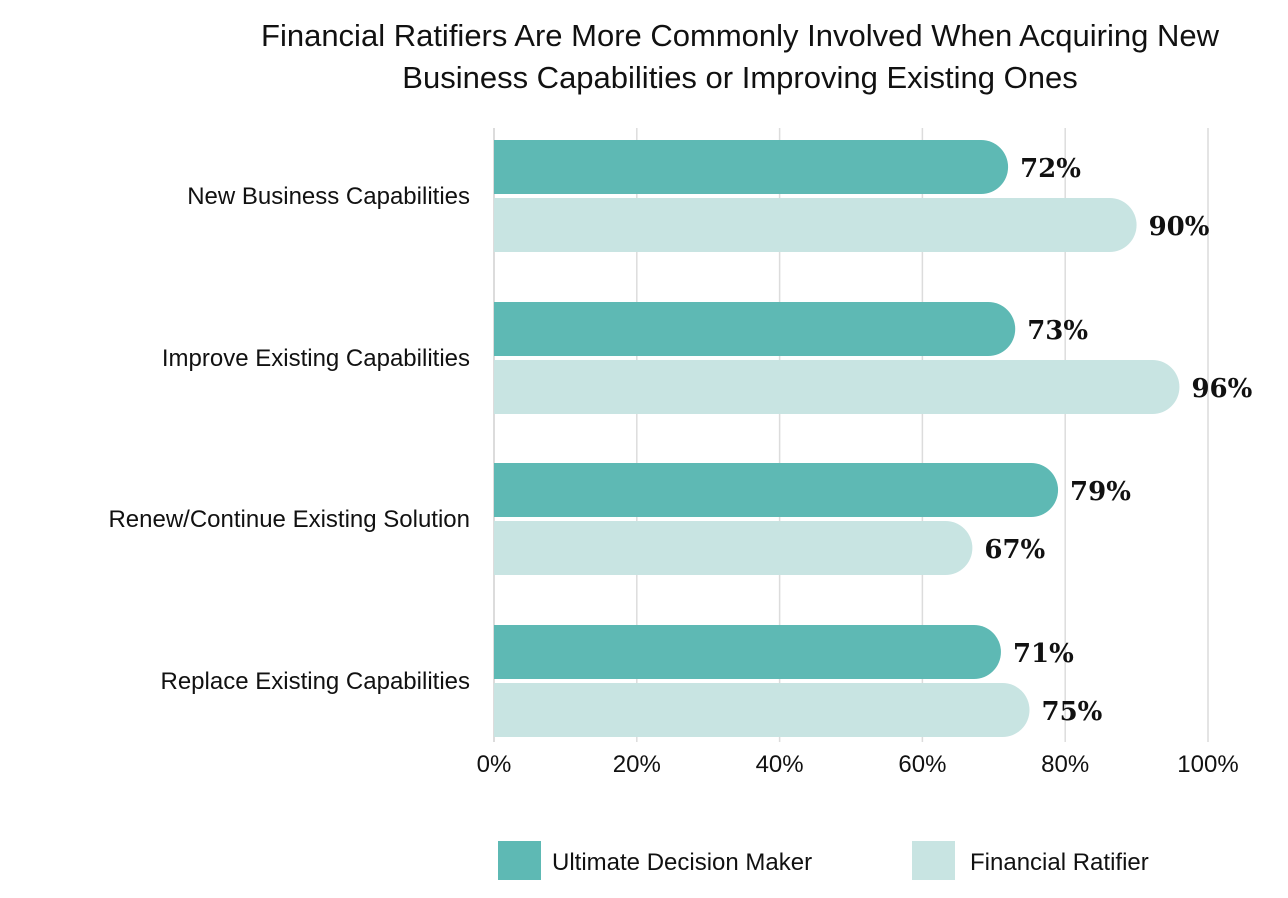  Describe the element at coordinates (755, 329) in the screenshot. I see `bar-ultimate-decision-maker-improve-existing-capabilities` at that location.